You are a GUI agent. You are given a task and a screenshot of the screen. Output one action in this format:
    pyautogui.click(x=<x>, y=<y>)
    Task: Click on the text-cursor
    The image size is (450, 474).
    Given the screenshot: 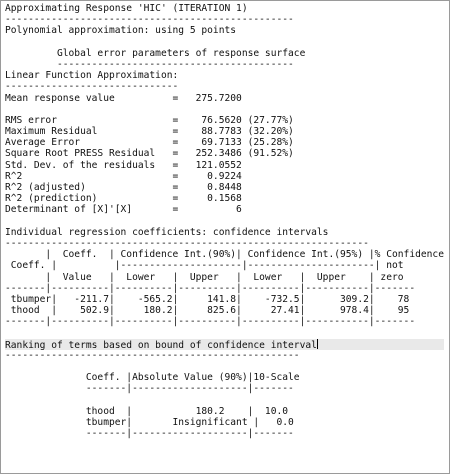 What is the action you would take?
    pyautogui.click(x=317, y=344)
    